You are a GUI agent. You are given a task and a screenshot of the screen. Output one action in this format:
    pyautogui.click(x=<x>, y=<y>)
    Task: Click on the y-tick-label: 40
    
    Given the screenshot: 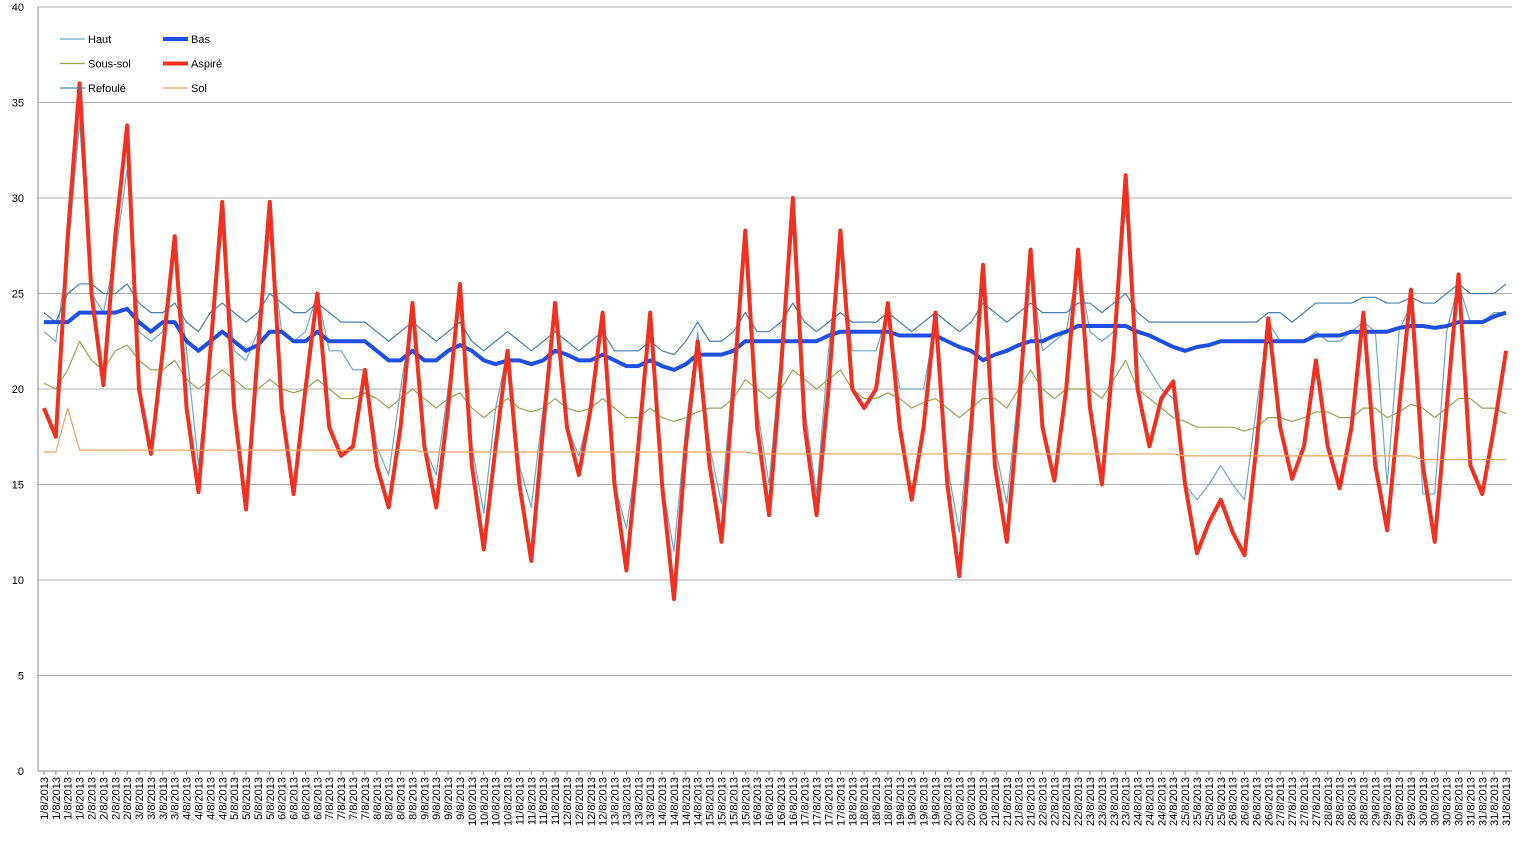 What is the action you would take?
    pyautogui.click(x=18, y=8)
    